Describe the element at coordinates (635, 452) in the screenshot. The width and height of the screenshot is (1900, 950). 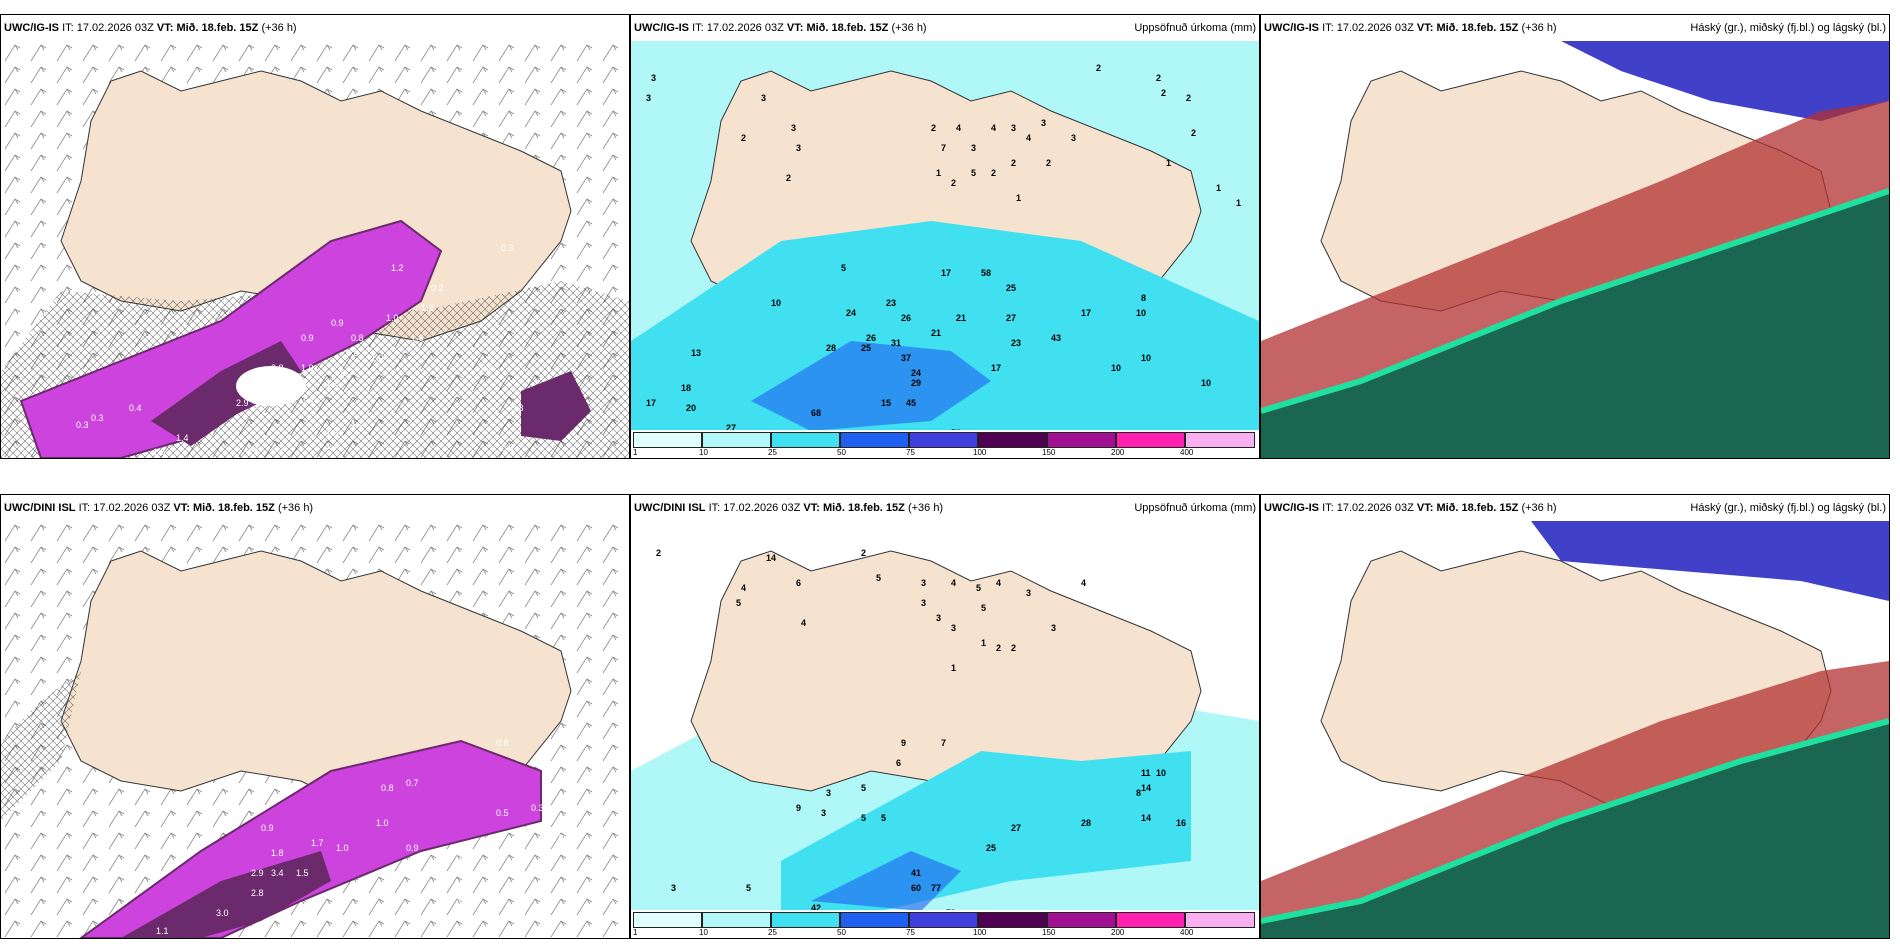
I see `legend-tick: 1` at that location.